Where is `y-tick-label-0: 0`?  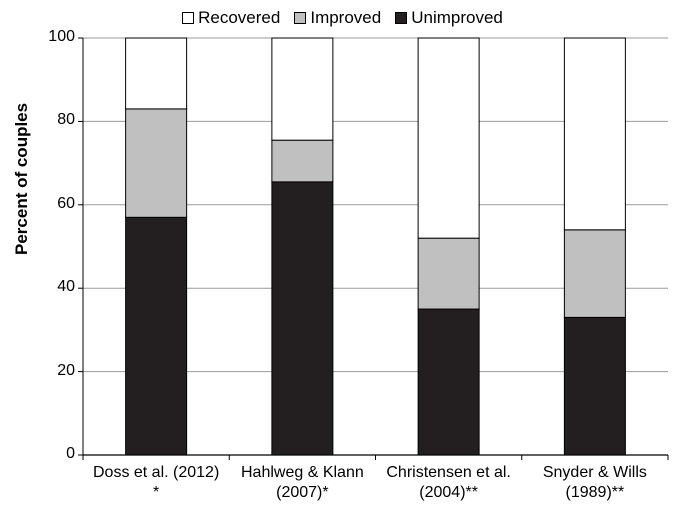
y-tick-label-0: 0 is located at coordinates (70, 453).